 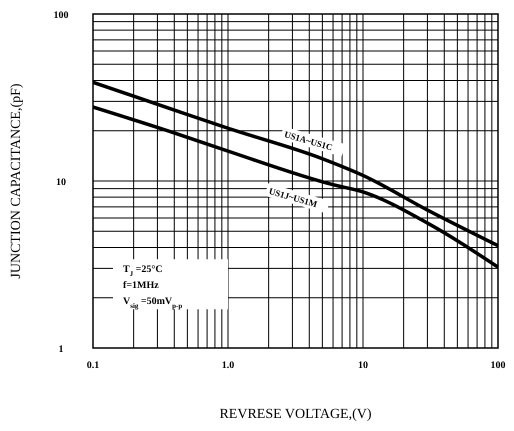 What do you see at coordinates (152, 303) in the screenshot?
I see `annotation: V$_{sig}$ =50mV$_{p-p}$` at bounding box center [152, 303].